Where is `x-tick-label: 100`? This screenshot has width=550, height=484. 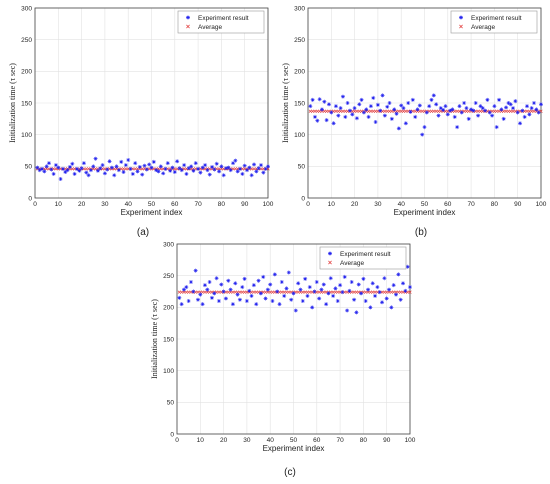
x-tick-label: 100 is located at coordinates (268, 204).